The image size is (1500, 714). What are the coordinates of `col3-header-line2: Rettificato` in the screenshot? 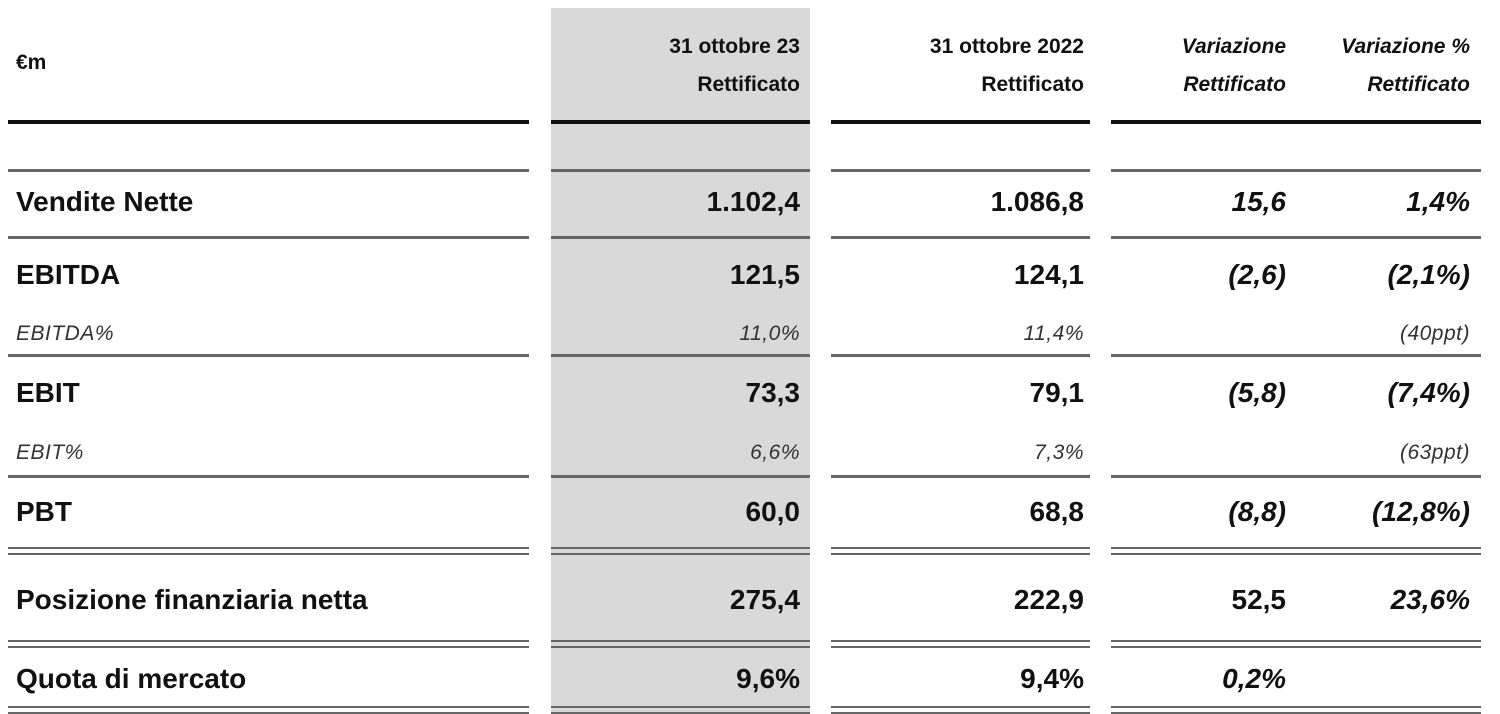 It's located at (1234, 84).